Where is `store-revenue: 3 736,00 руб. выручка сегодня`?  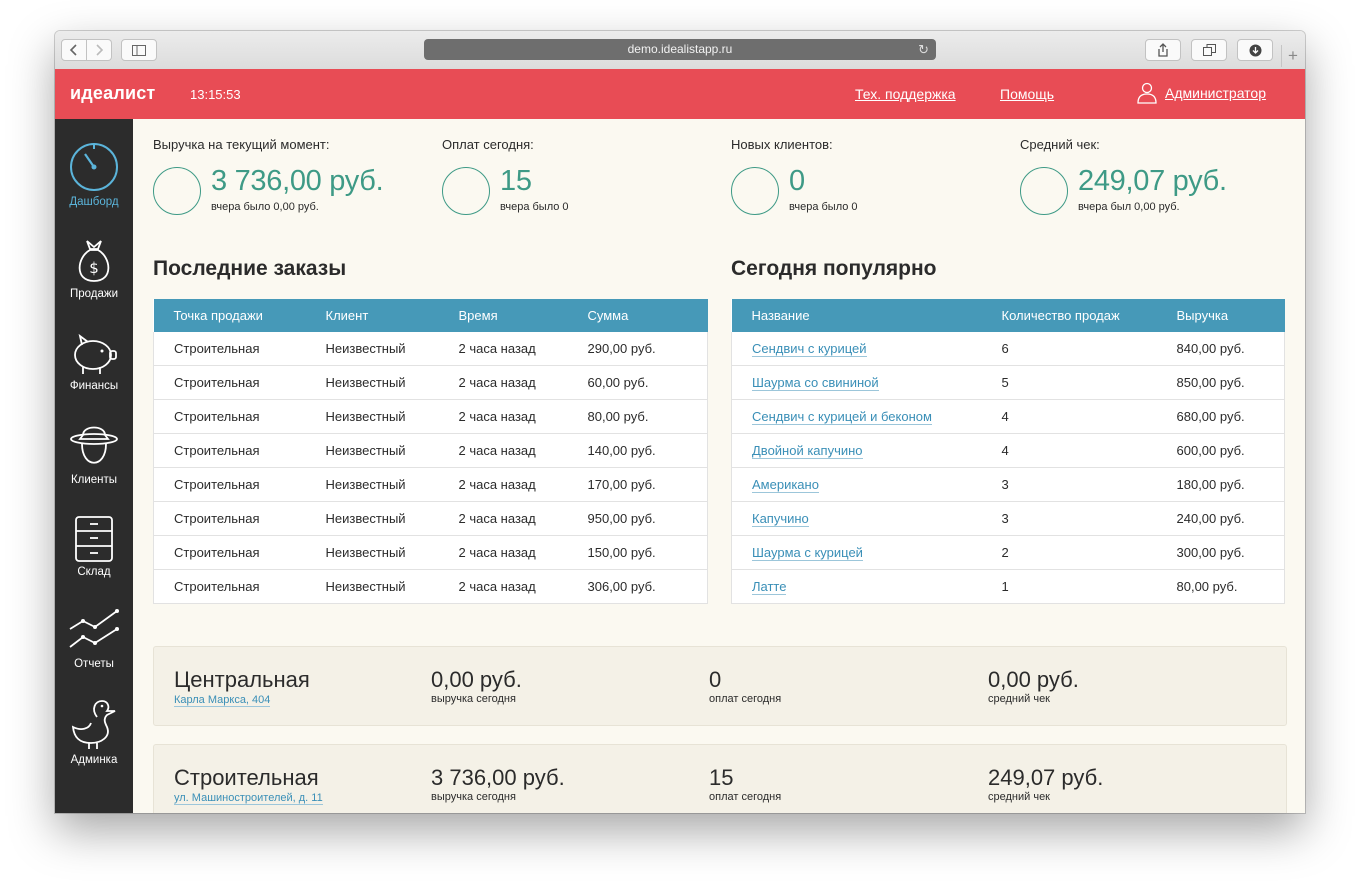 store-revenue: 3 736,00 руб. выручка сегодня is located at coordinates (498, 784).